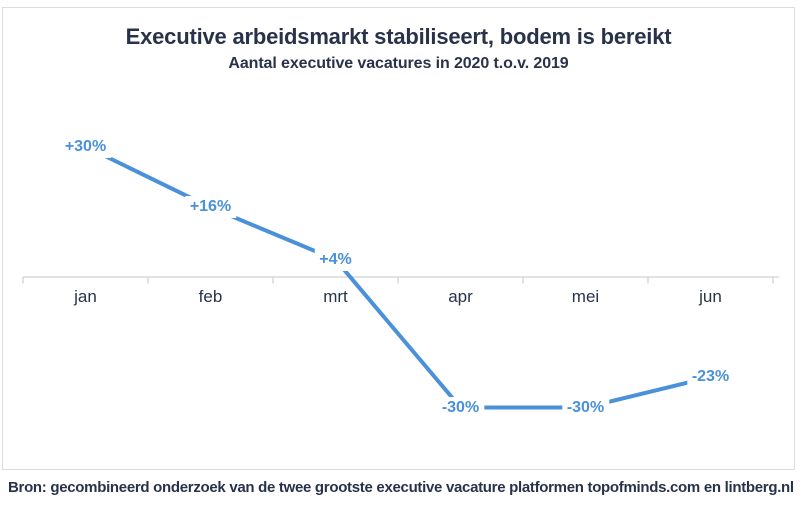  What do you see at coordinates (210, 207) in the screenshot?
I see `data-point-label: +16%` at bounding box center [210, 207].